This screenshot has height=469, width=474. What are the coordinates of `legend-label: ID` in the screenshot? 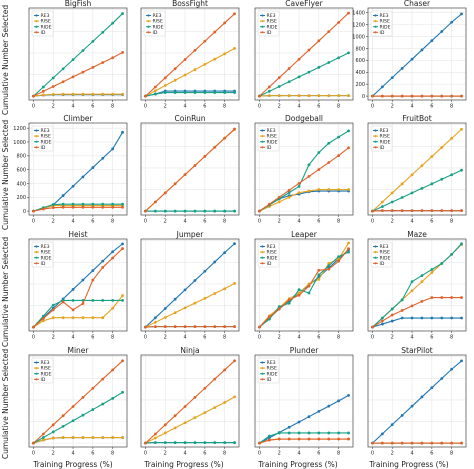 It's located at (155, 33).